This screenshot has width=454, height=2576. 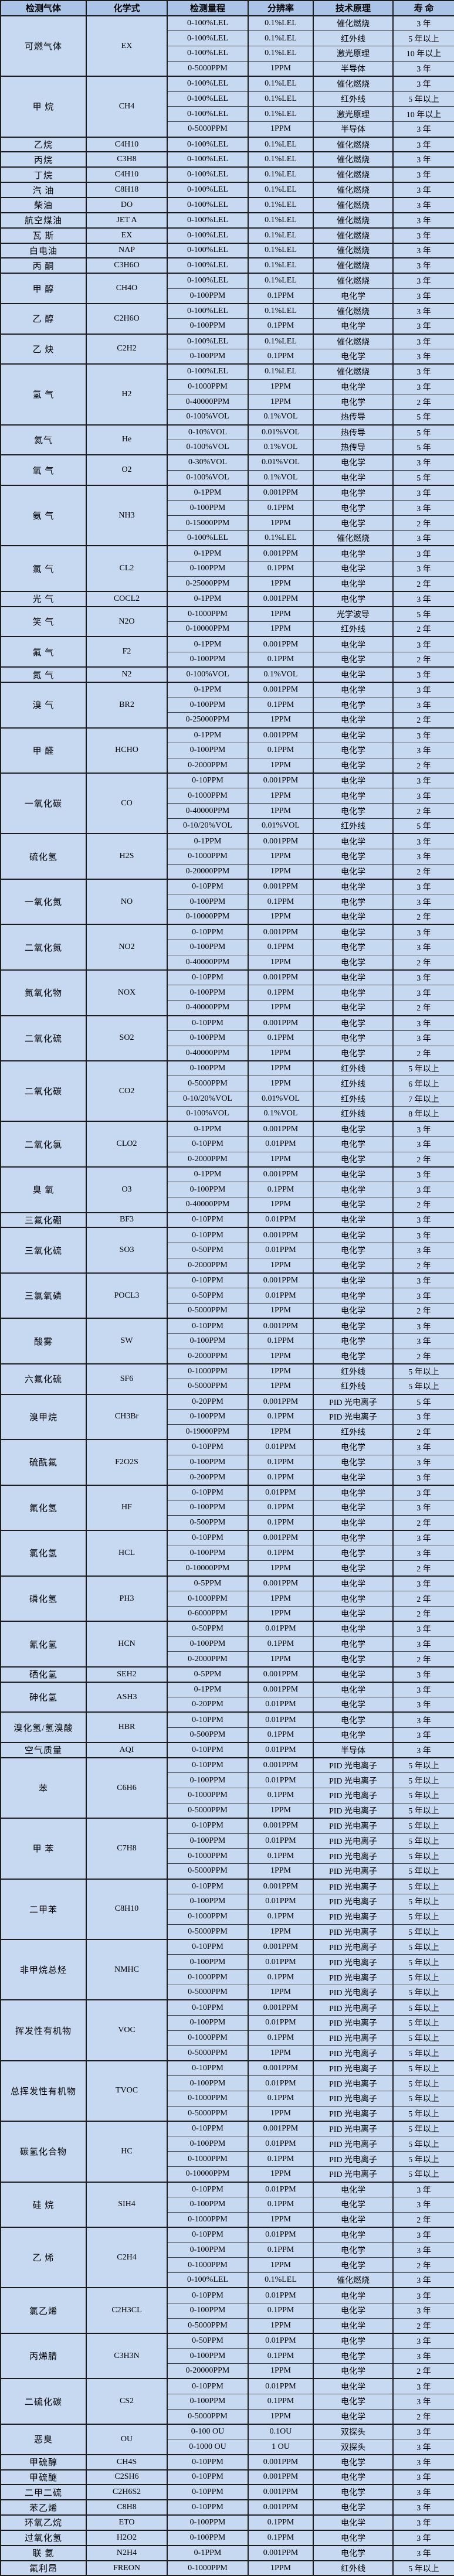 I want to click on range-cell: 0-30%VOL, so click(x=208, y=462).